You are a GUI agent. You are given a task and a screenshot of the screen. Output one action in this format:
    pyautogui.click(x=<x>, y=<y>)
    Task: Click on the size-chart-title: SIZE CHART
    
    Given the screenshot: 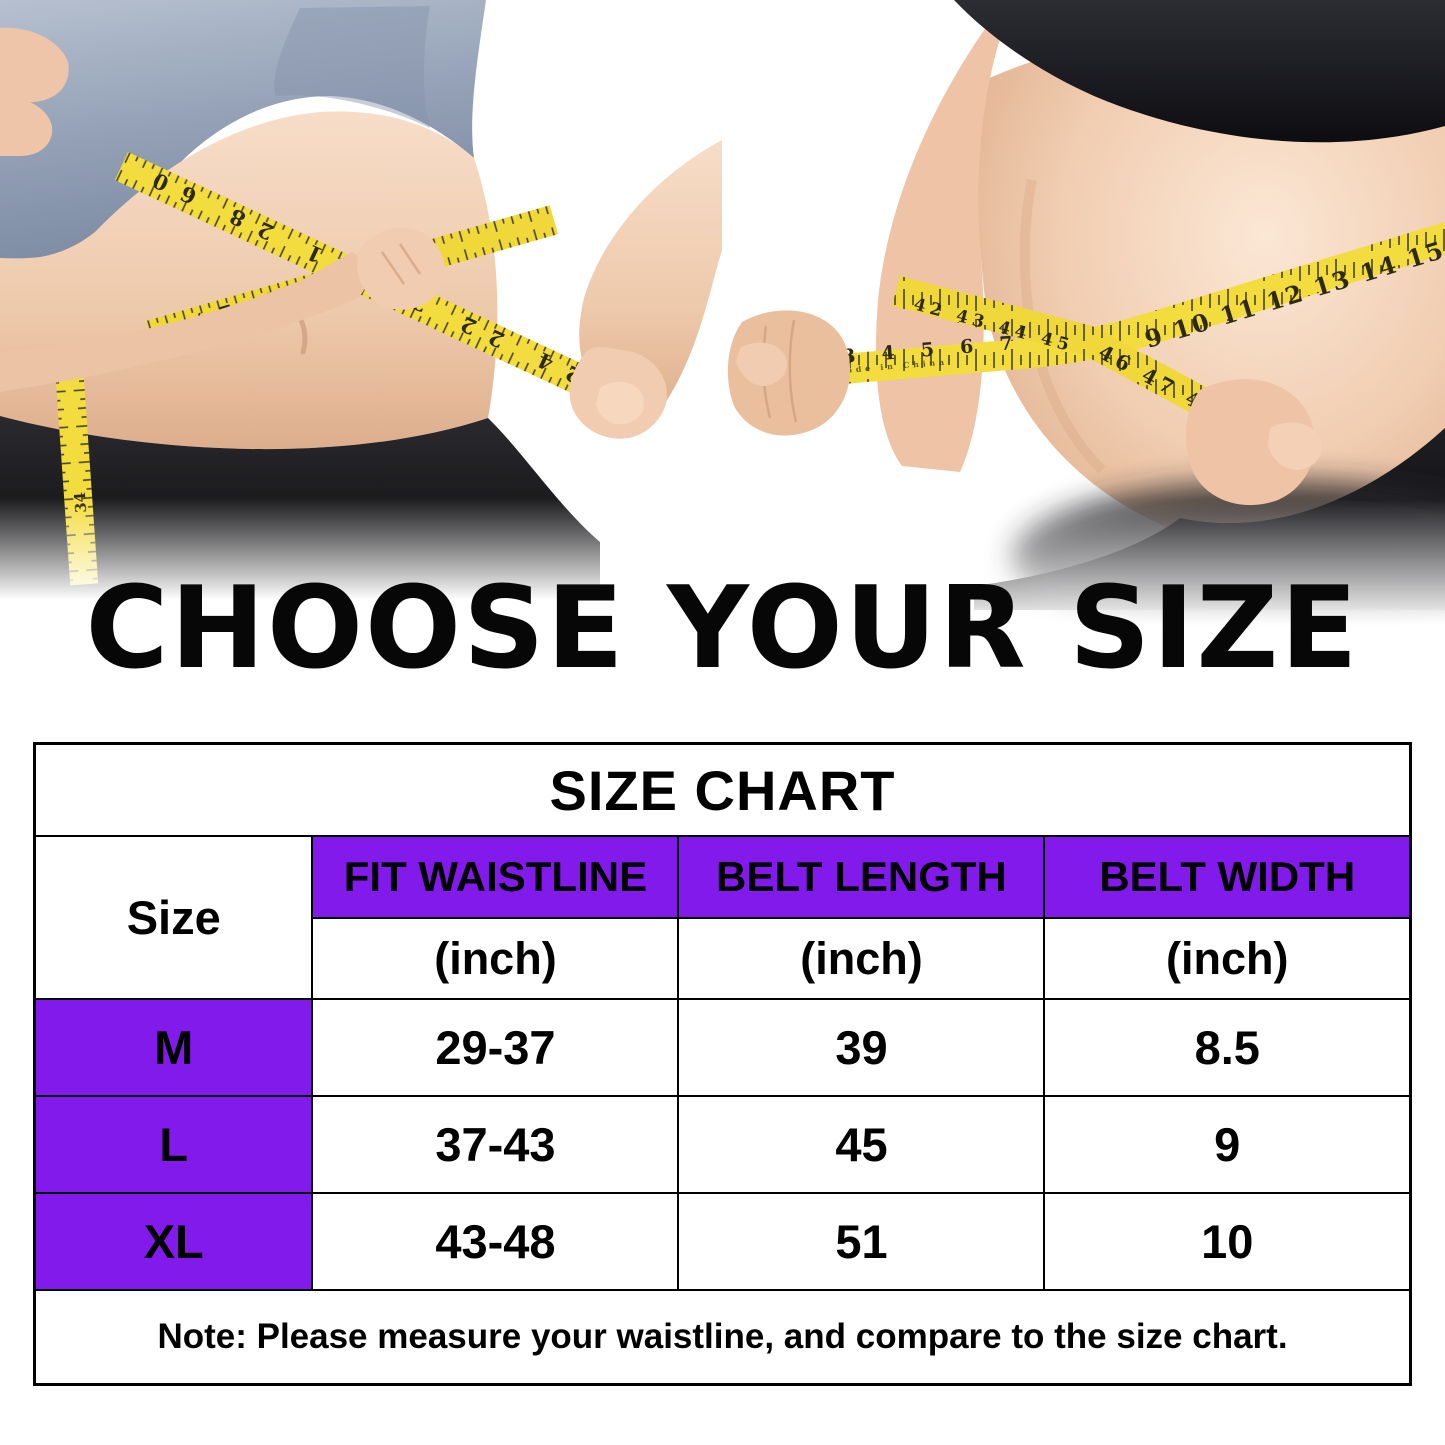 What is the action you would take?
    pyautogui.click(x=722, y=789)
    